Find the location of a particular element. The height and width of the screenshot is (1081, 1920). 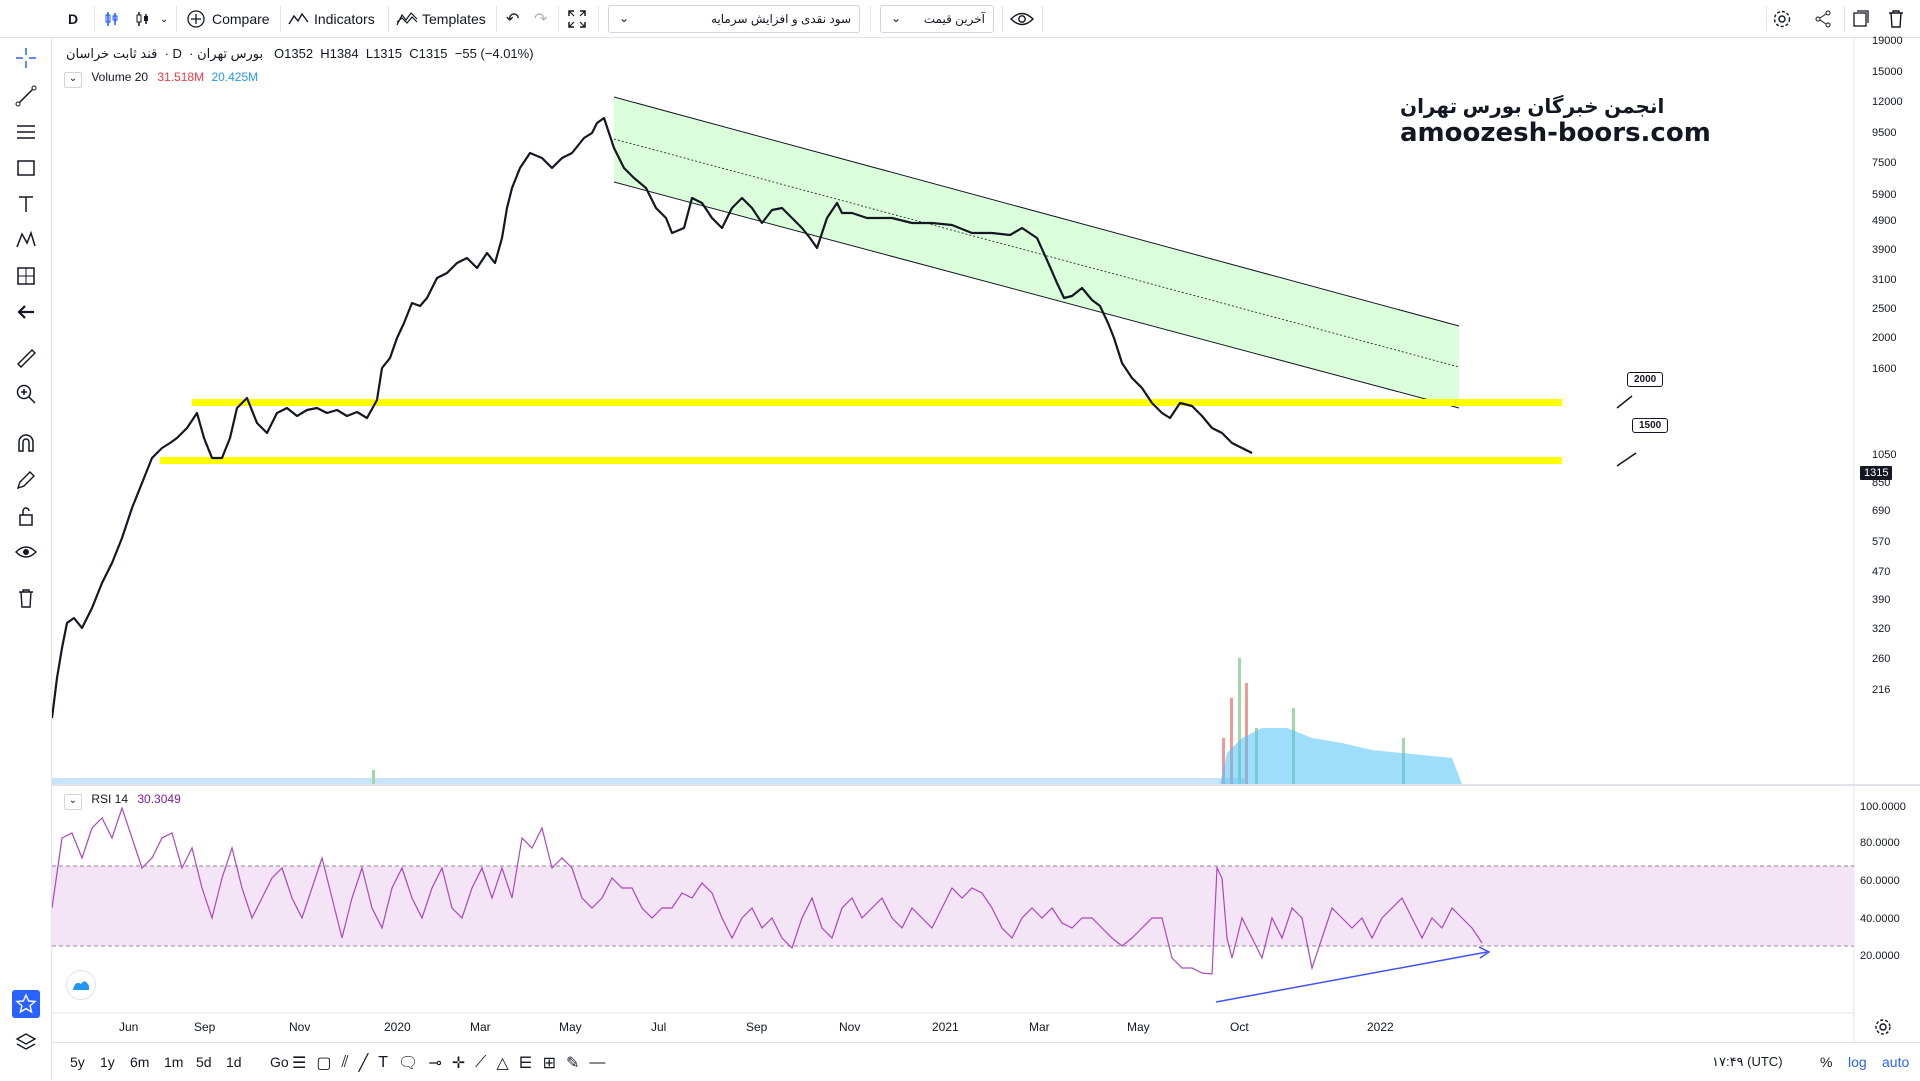

tradingview-logo-icon is located at coordinates (81, 985).